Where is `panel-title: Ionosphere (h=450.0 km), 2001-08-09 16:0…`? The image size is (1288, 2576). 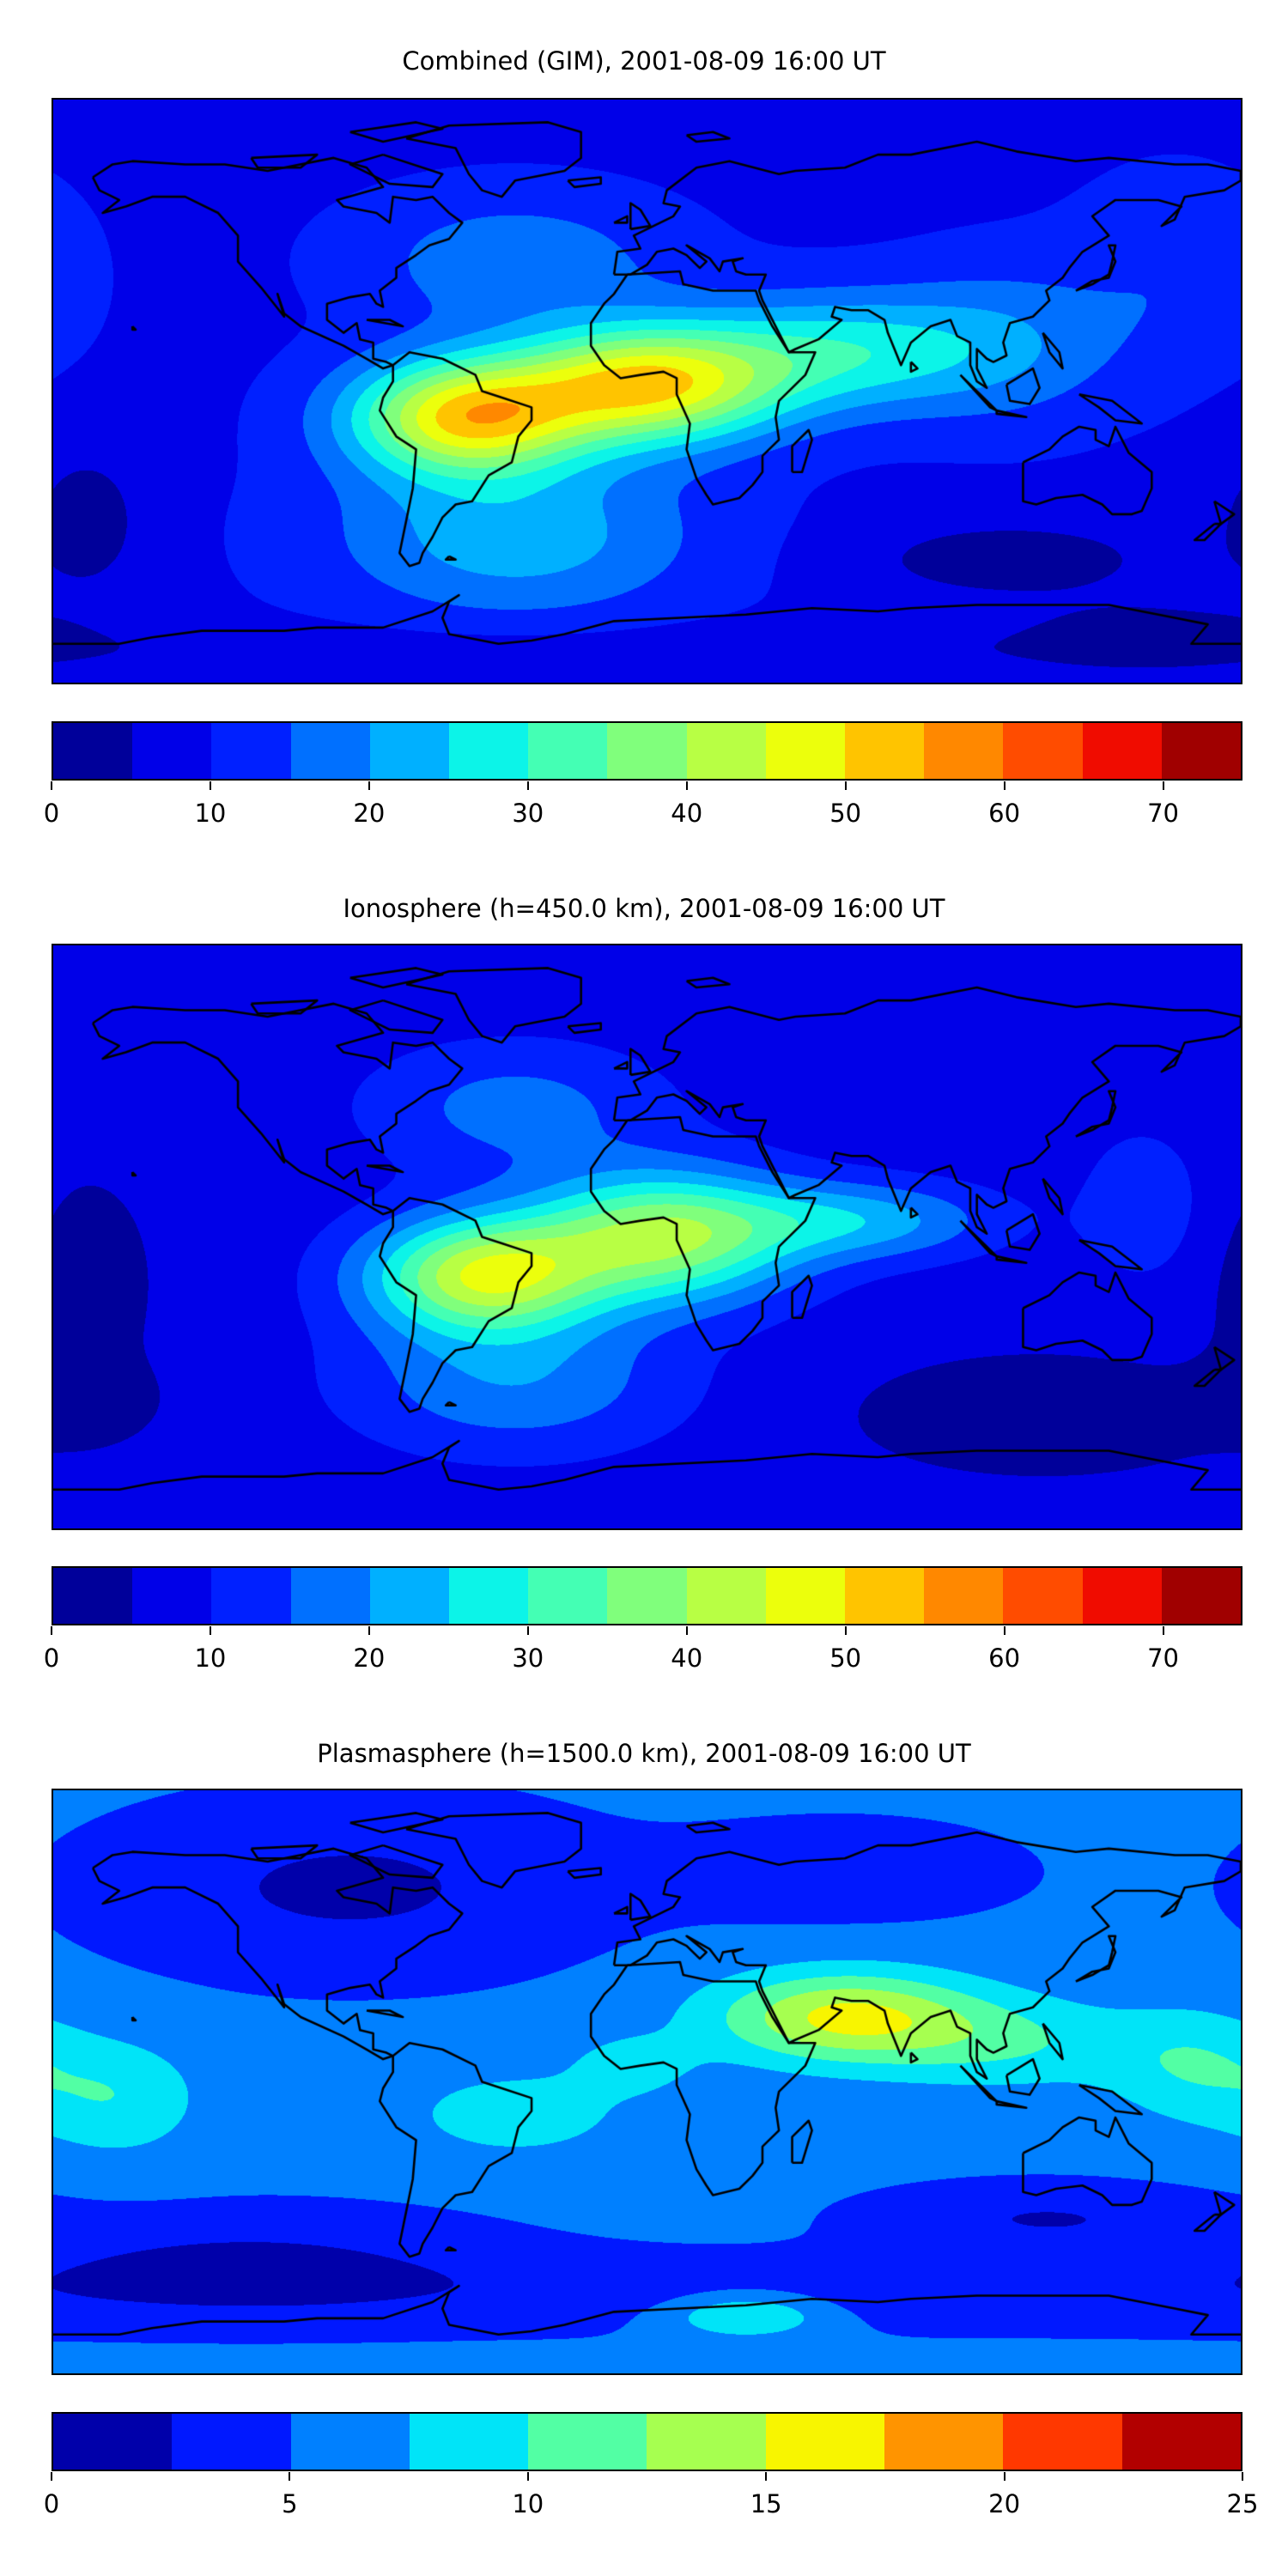
panel-title: Ionosphere (h=450.0 km), 2001-08-09 16:0… is located at coordinates (644, 908).